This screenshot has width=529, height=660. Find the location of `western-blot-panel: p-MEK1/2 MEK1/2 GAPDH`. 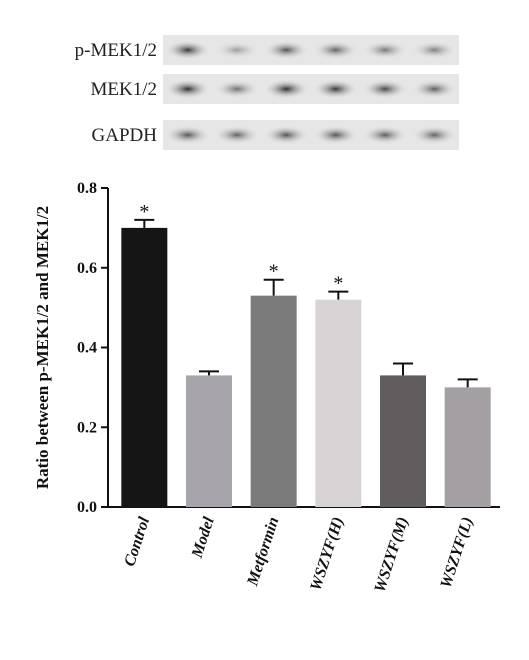

western-blot-panel: p-MEK1/2 MEK1/2 GAPDH is located at coordinates (267, 92).